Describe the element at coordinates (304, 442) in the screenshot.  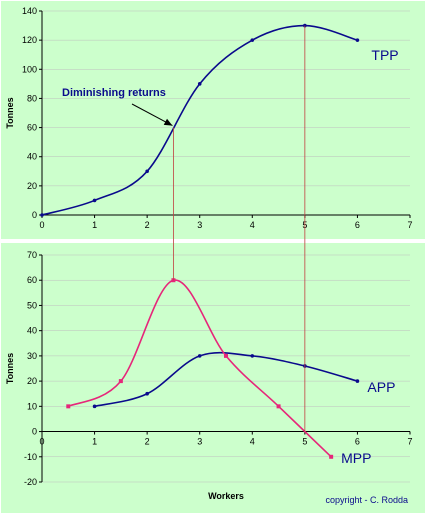
I see `x-tick-label: 5` at that location.